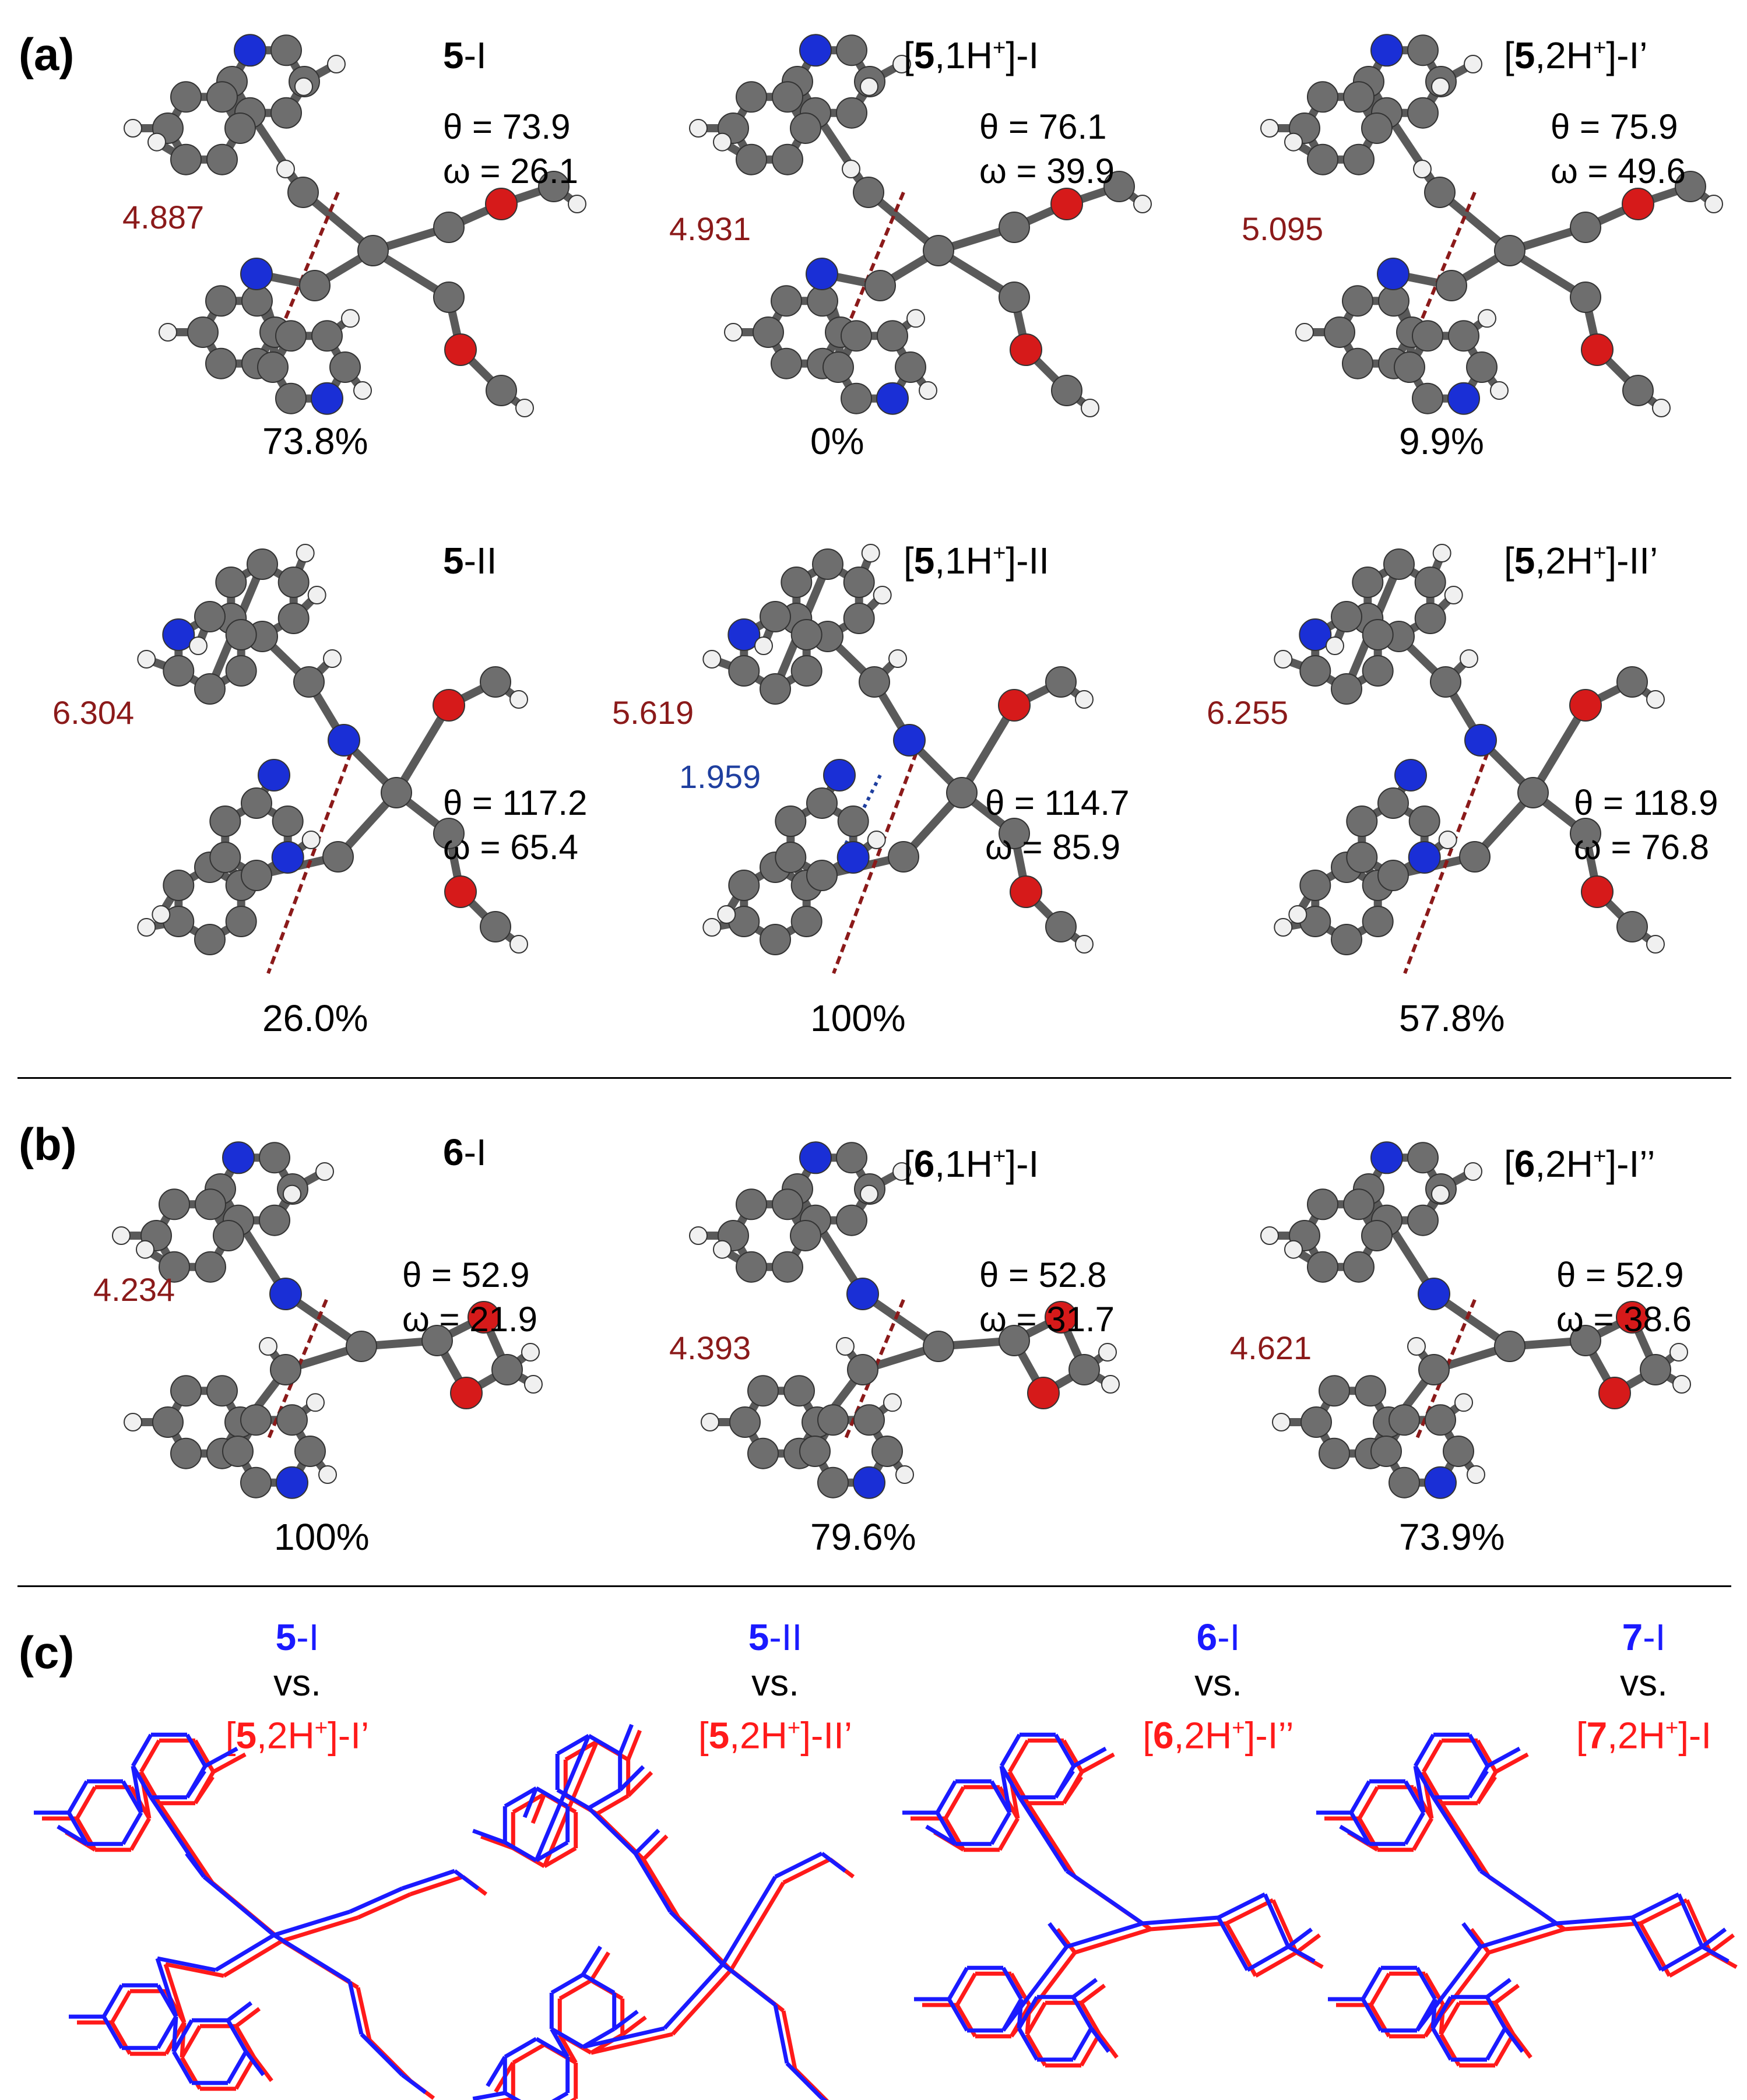 The height and width of the screenshot is (2100, 1747). Describe the element at coordinates (1579, 1164) in the screenshot. I see `structure-title: [6,2H+]-I’’` at that location.